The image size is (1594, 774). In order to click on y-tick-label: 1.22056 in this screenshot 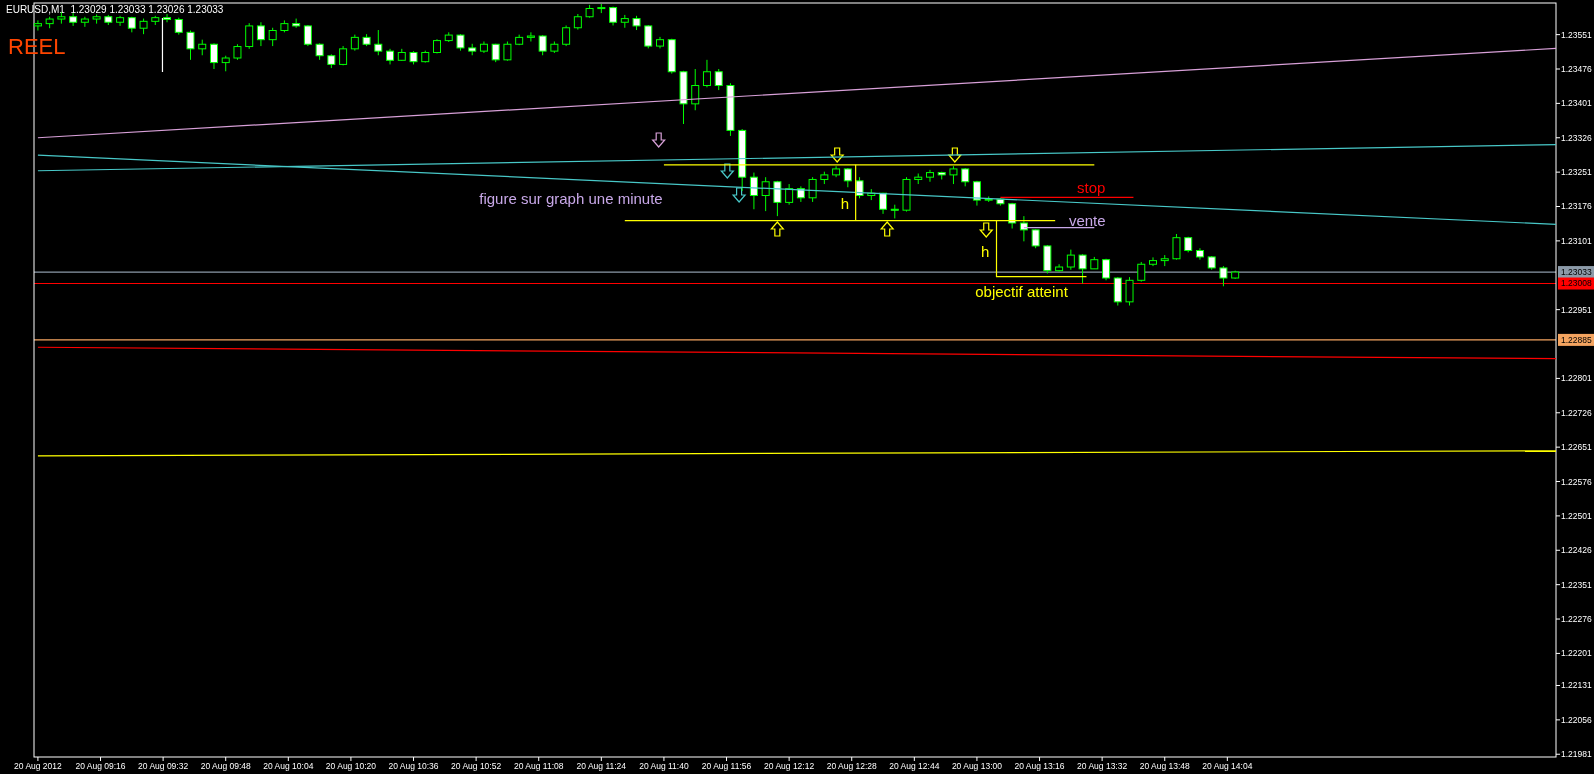, I will do `click(1576, 719)`.